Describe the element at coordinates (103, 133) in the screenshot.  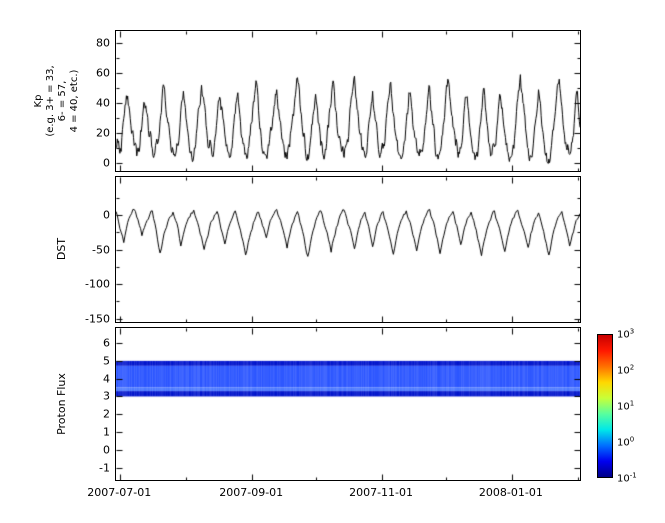
I see `y-tick-label: 20` at that location.